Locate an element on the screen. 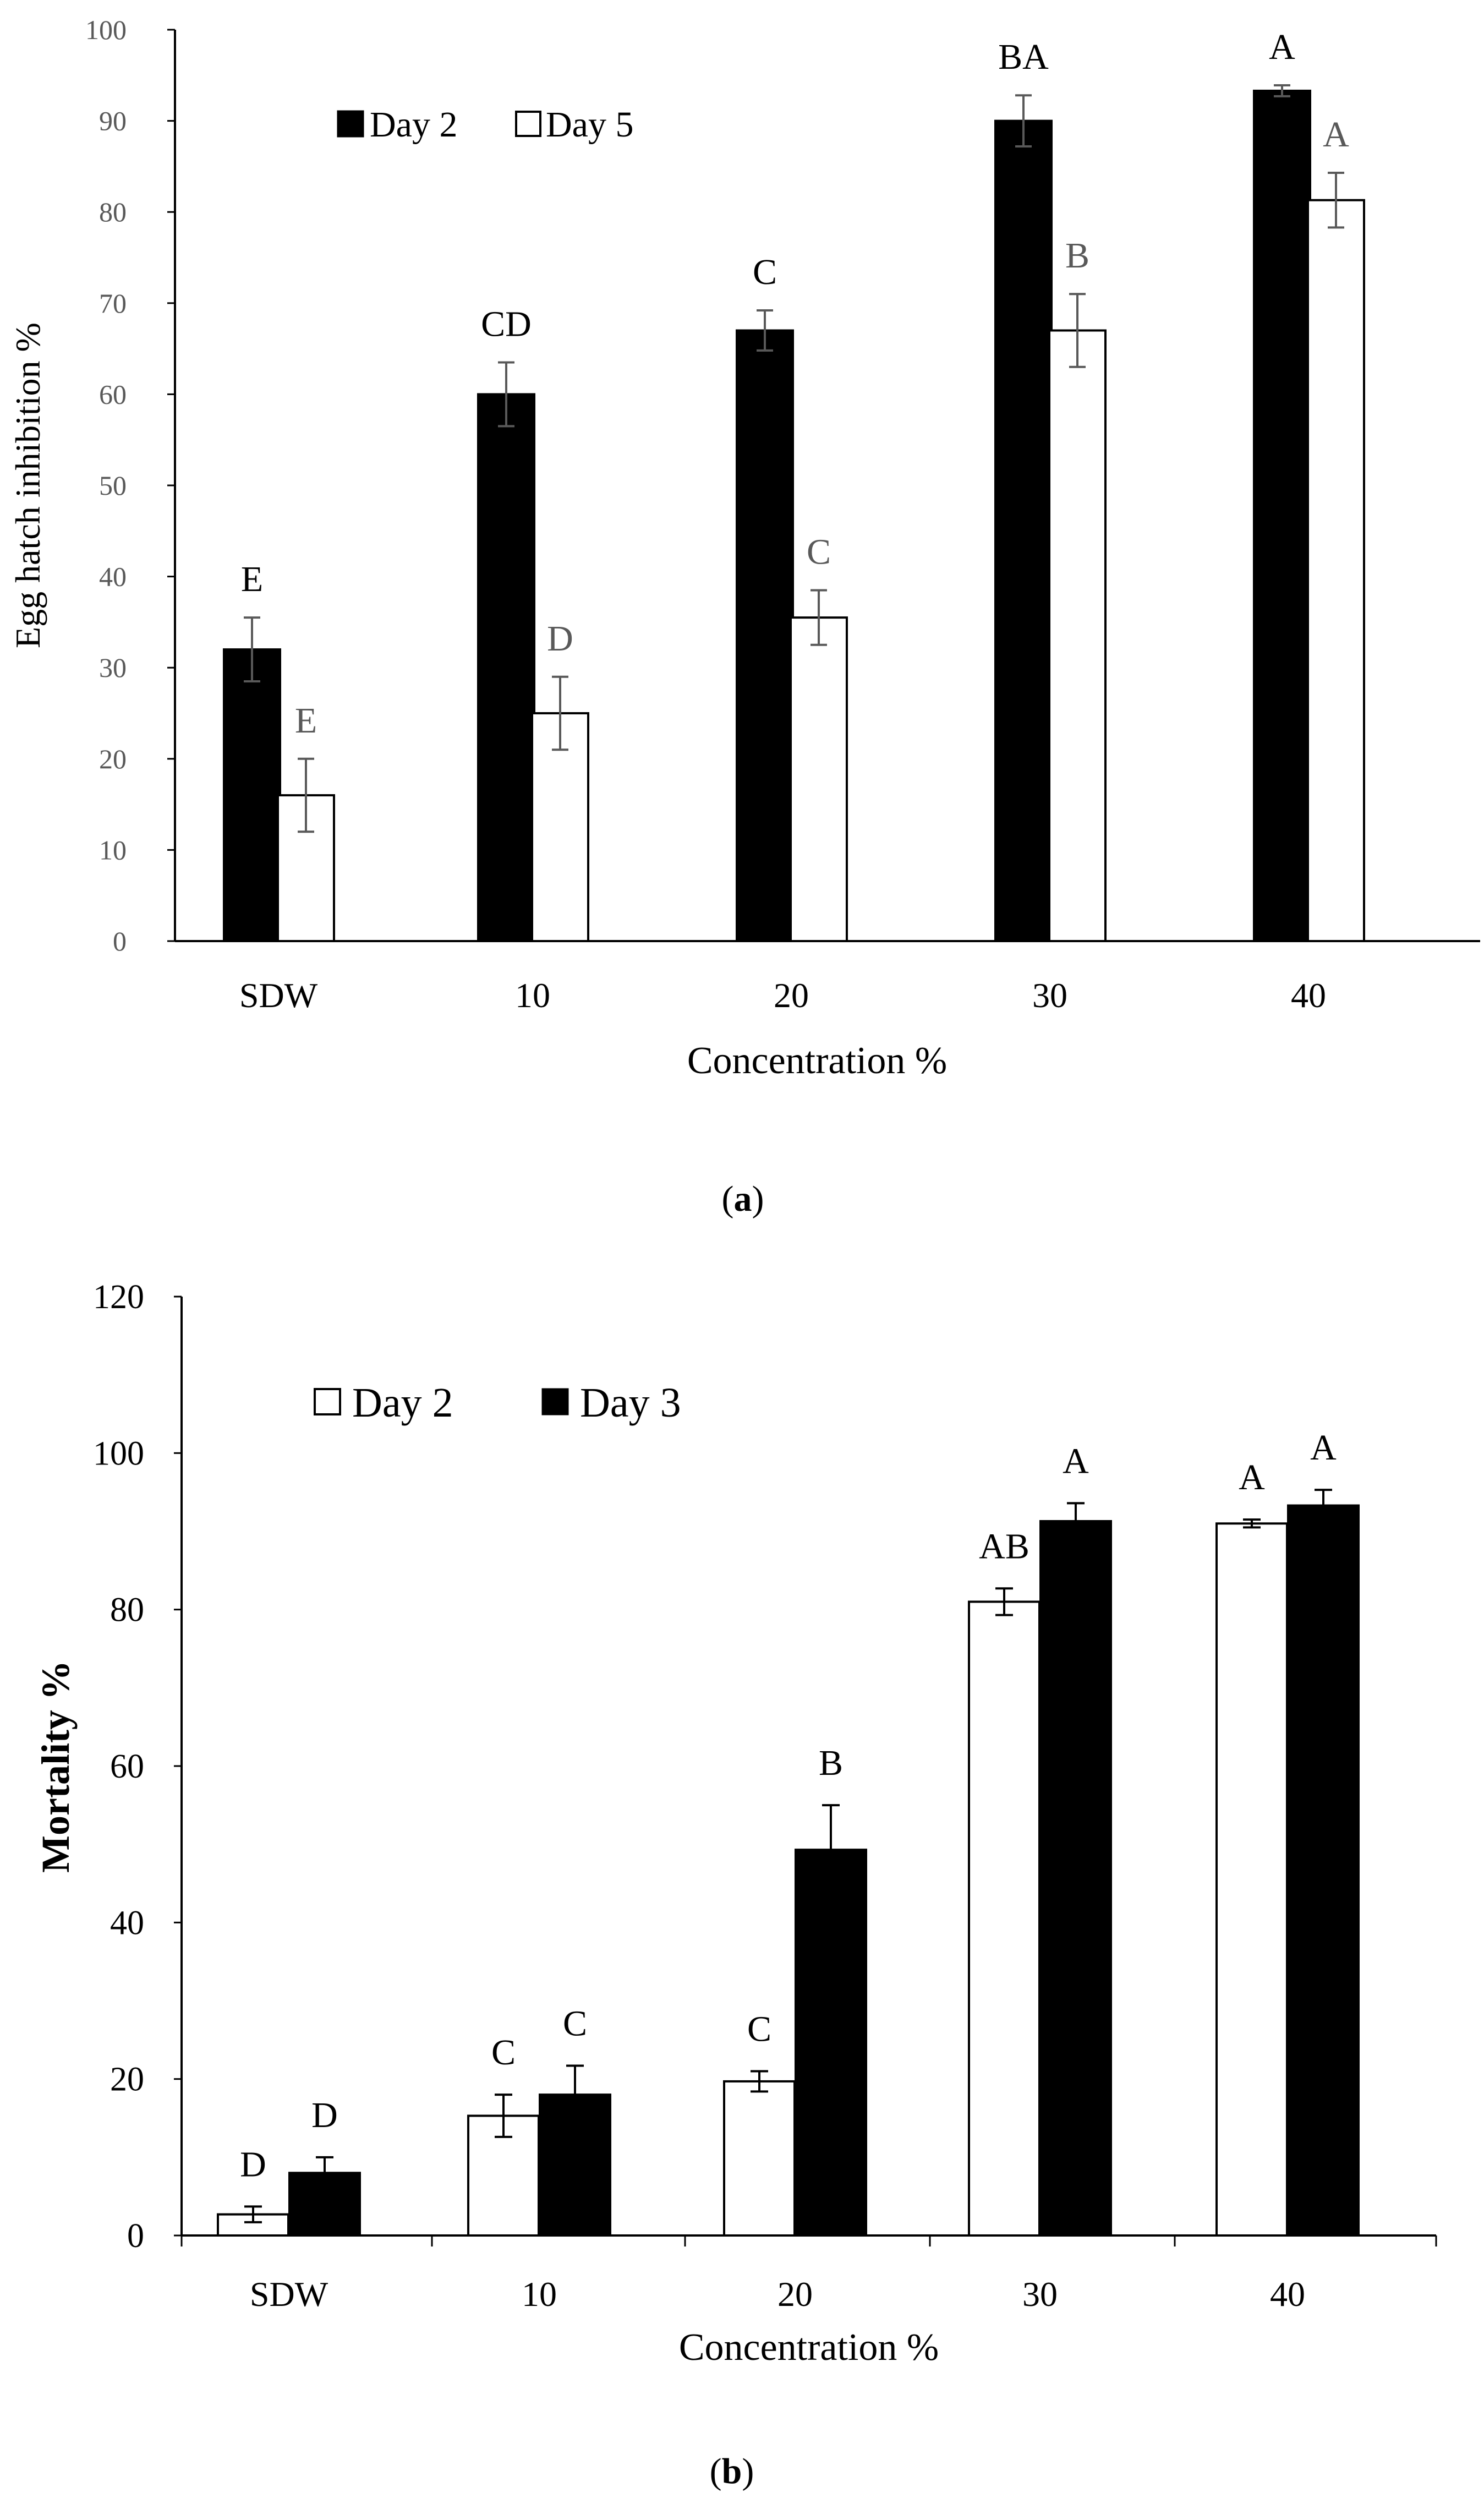 This screenshot has height=2498, width=1484. panel-caption-b: (b) is located at coordinates (732, 2471).